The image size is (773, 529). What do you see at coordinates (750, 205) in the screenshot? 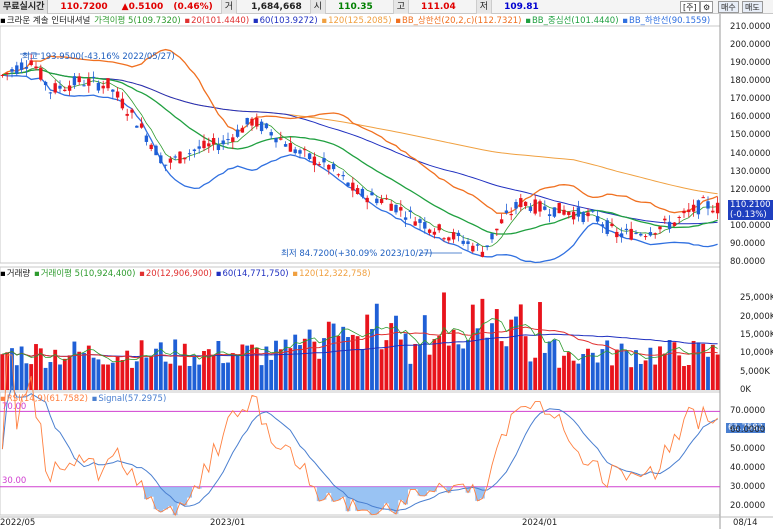
I see `current-price-marker-value: 110.2100` at bounding box center [750, 205].